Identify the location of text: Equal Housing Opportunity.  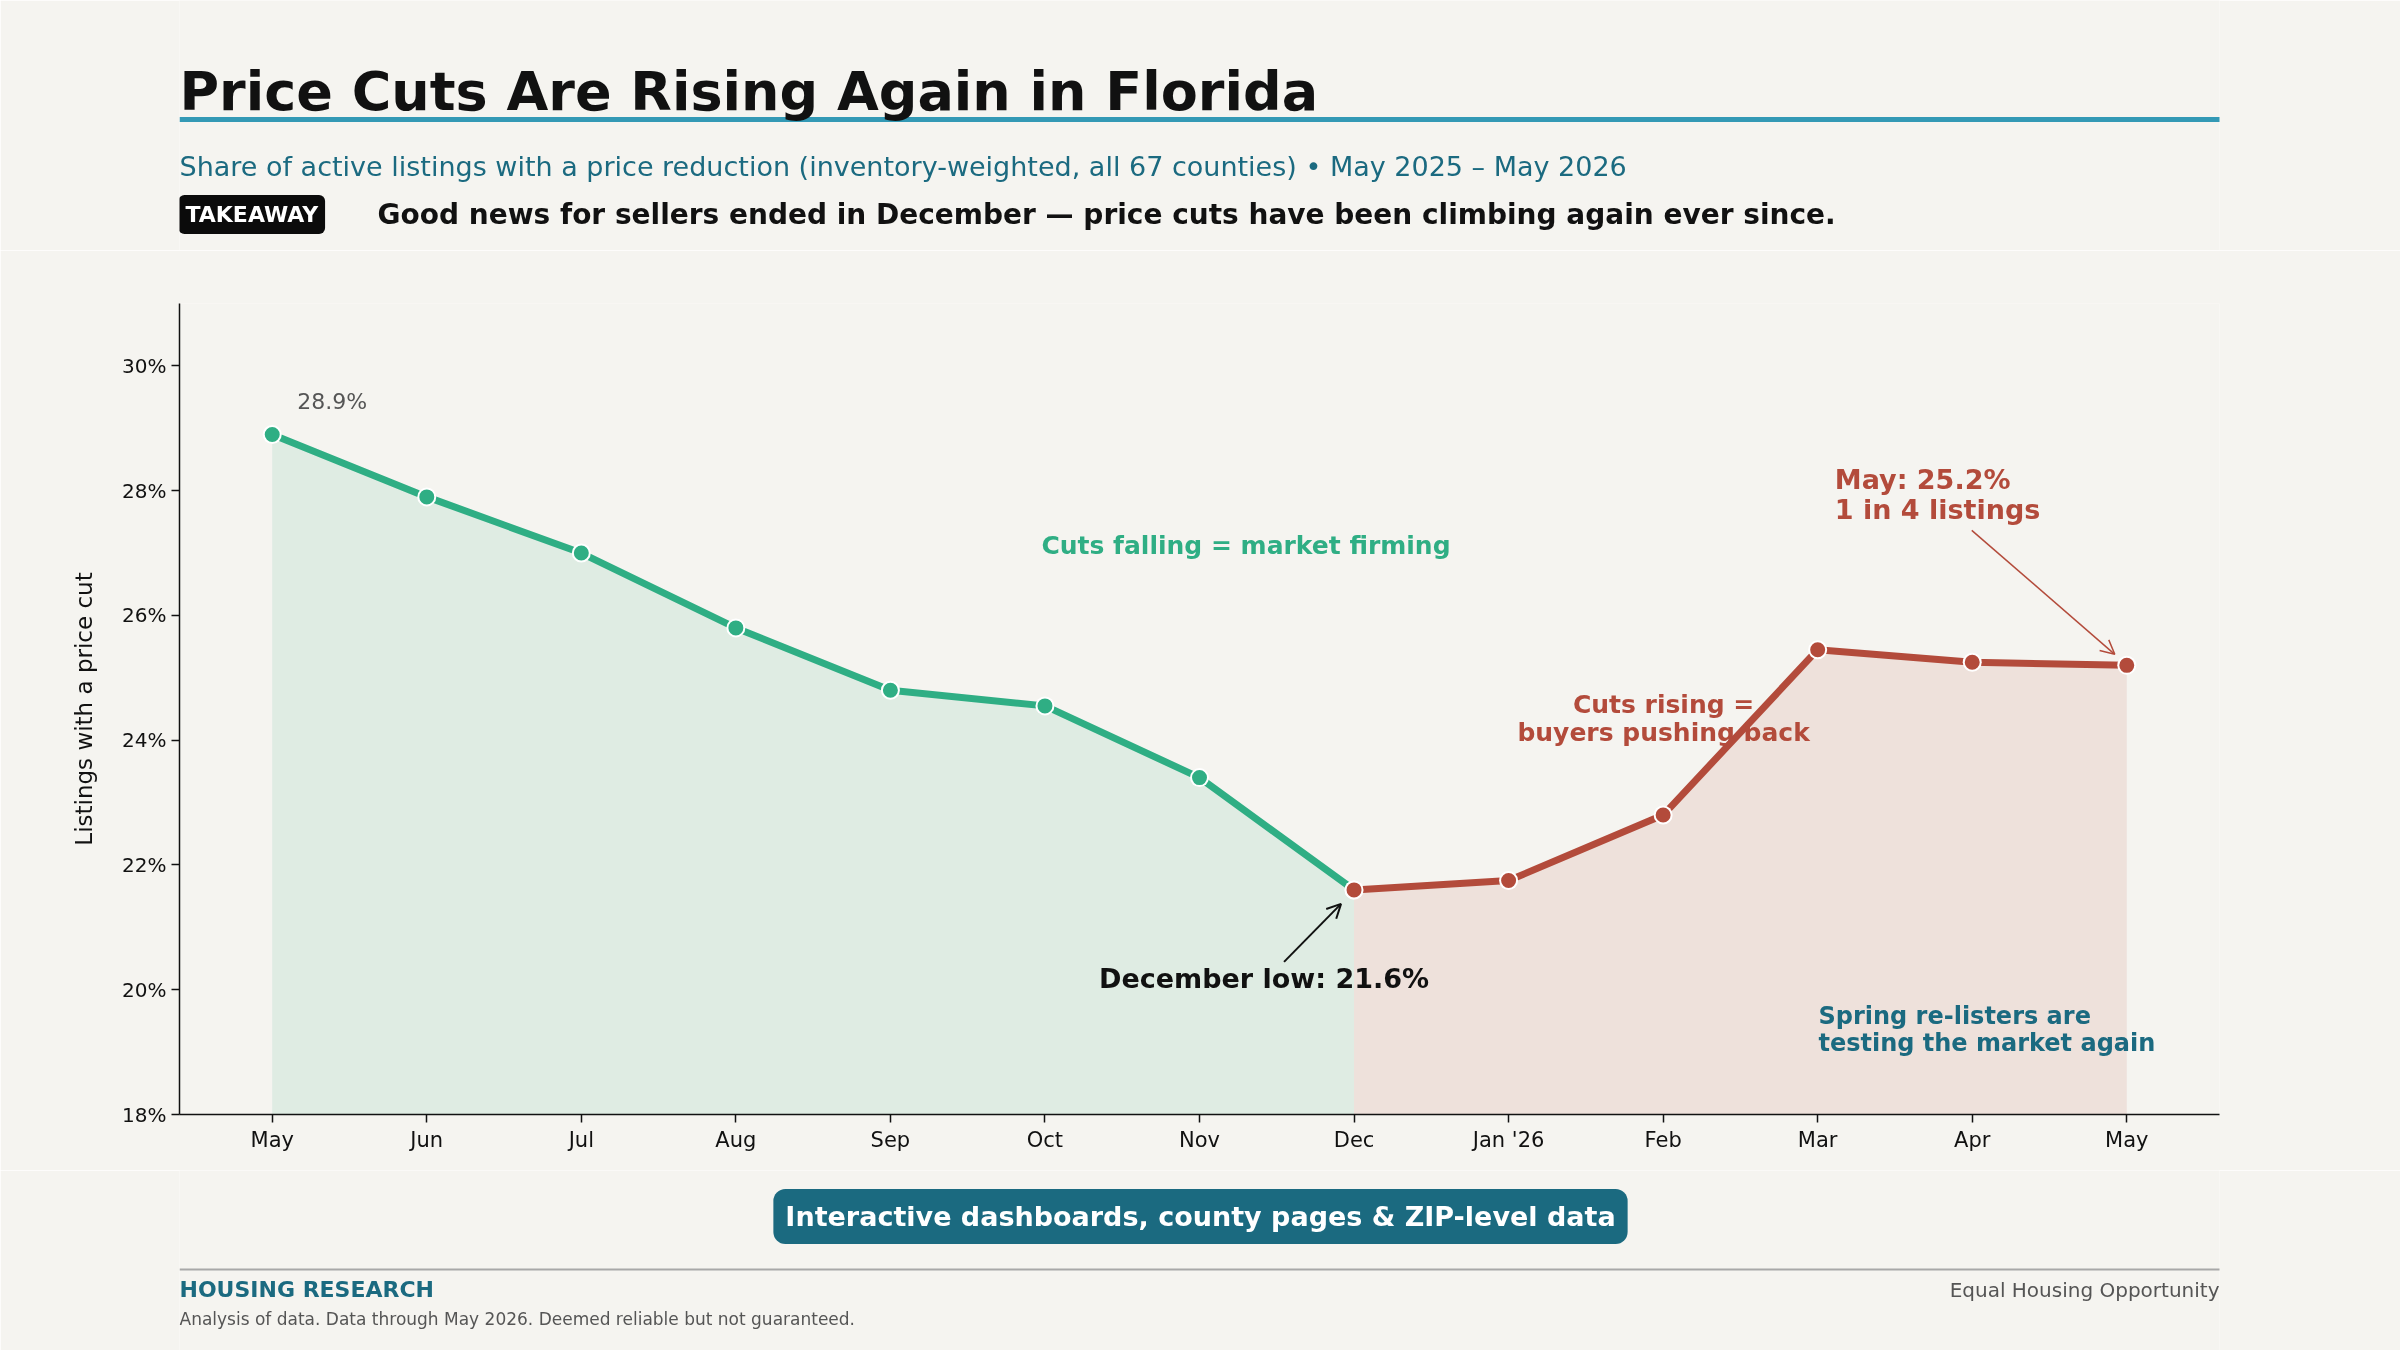
(2084, 1289).